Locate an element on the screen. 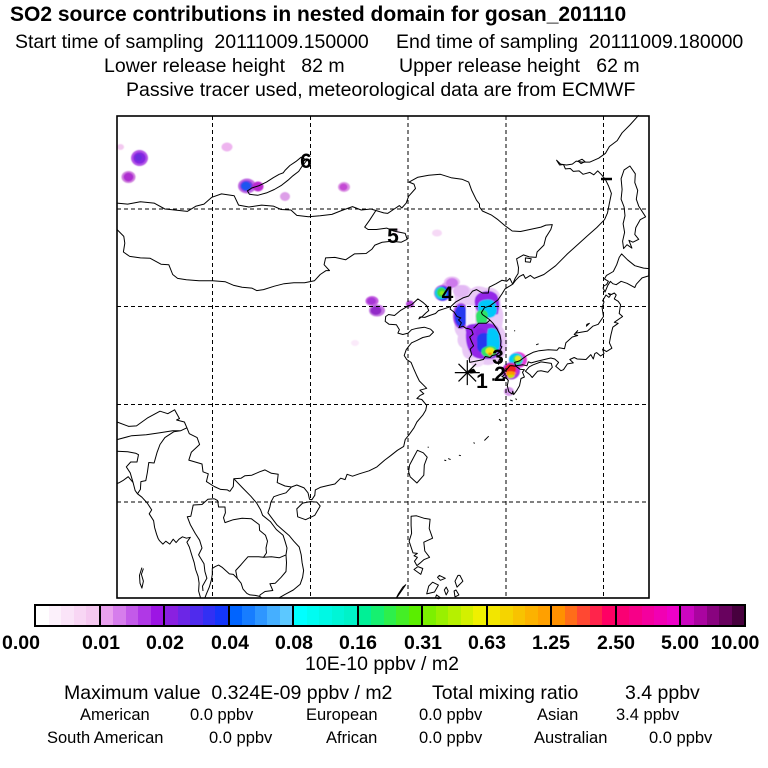 This screenshot has height=768, width=768. svg-text: 3 is located at coordinates (498, 357).